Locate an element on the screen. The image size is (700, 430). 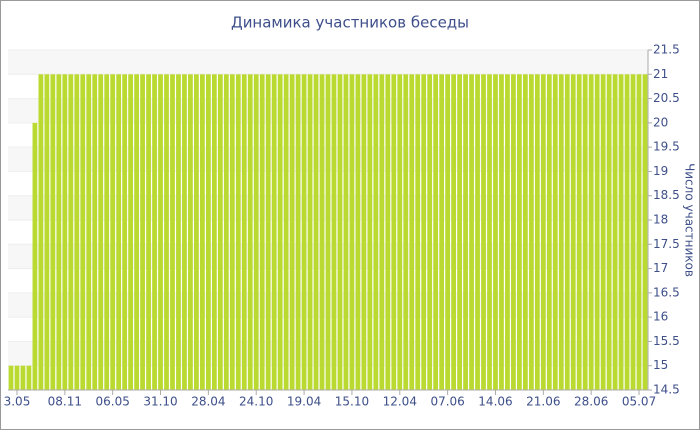
plot-band is located at coordinates (328, 62).